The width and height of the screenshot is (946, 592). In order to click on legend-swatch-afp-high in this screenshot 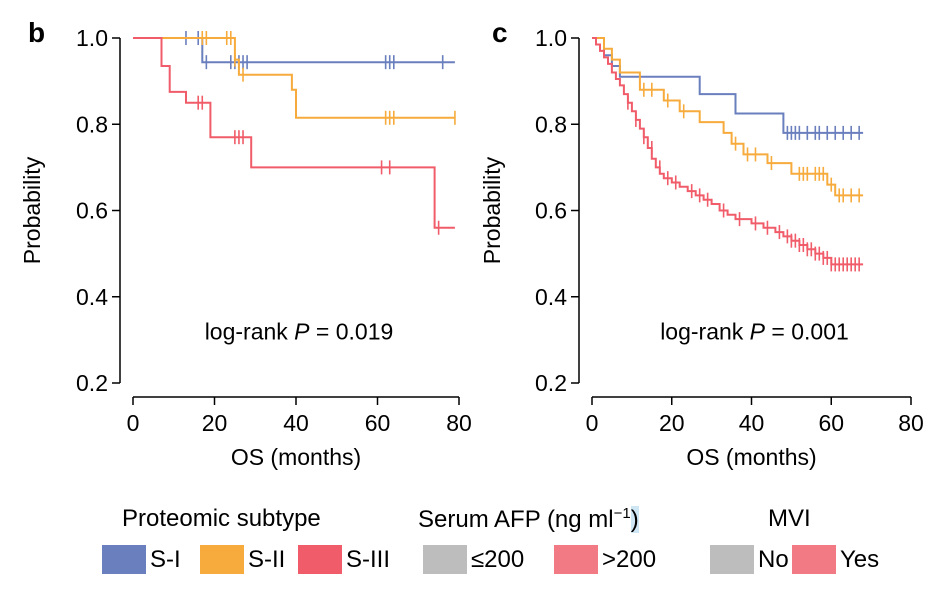, I will do `click(576, 559)`.